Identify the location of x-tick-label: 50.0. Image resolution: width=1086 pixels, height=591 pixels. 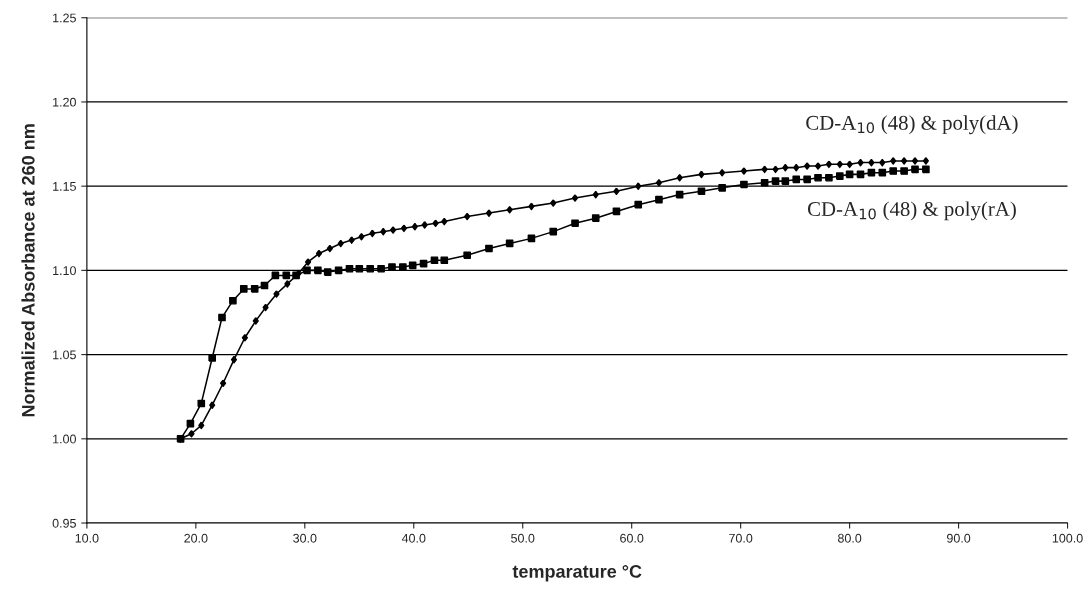
(523, 538).